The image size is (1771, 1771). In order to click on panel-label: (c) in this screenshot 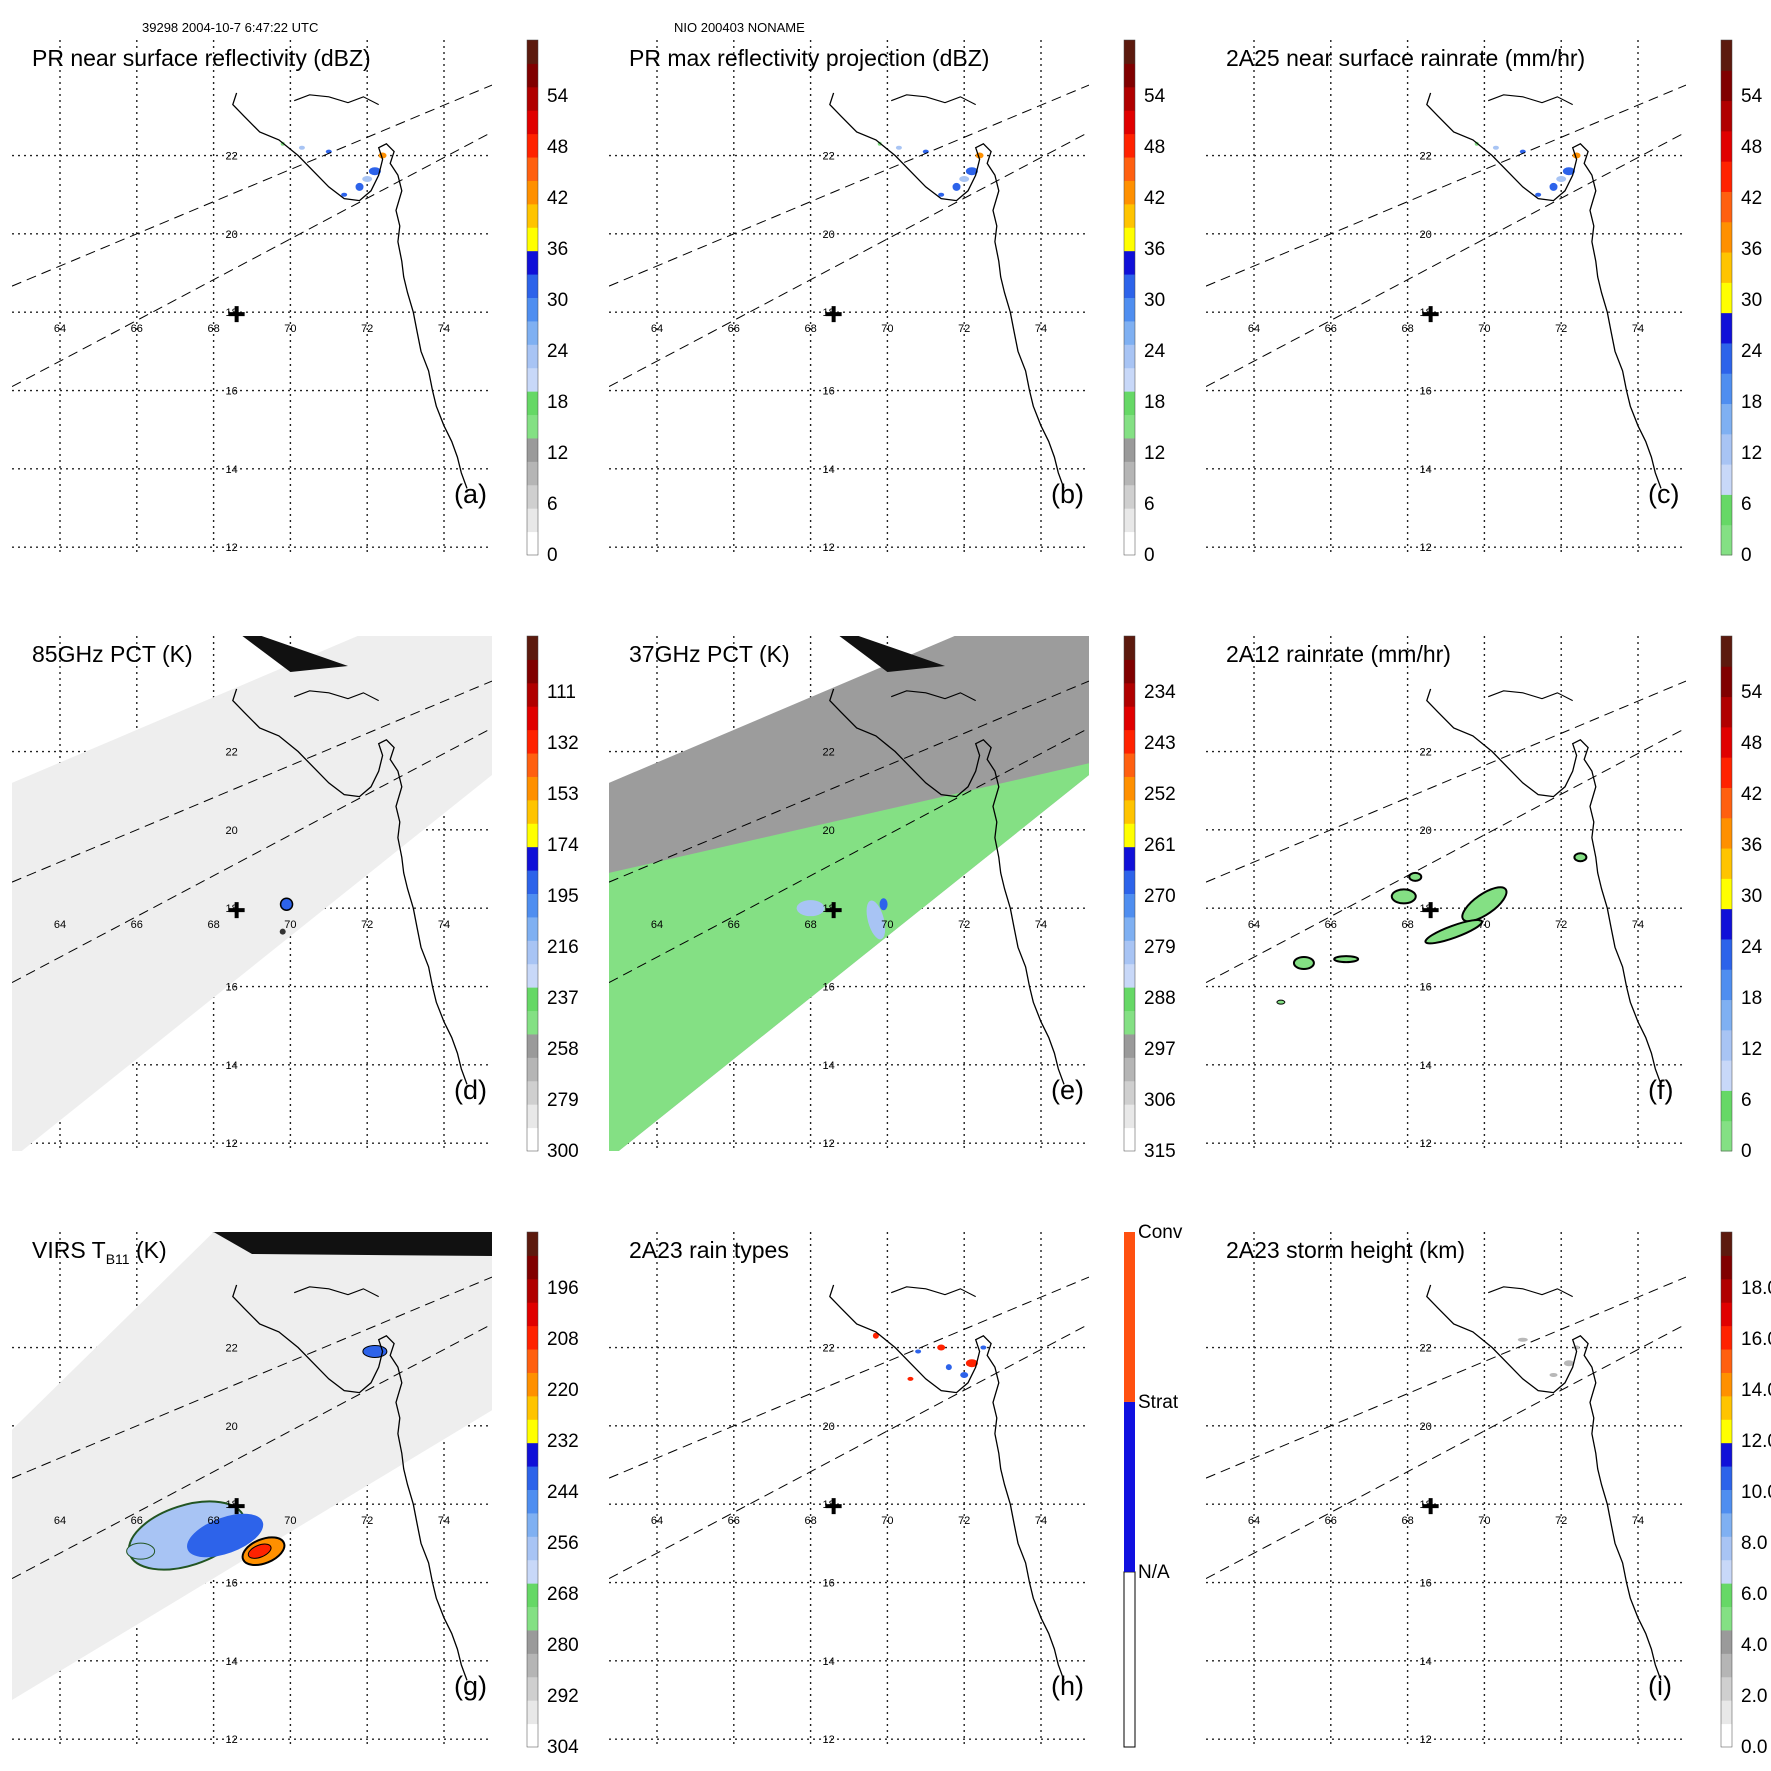, I will do `click(1663, 494)`.